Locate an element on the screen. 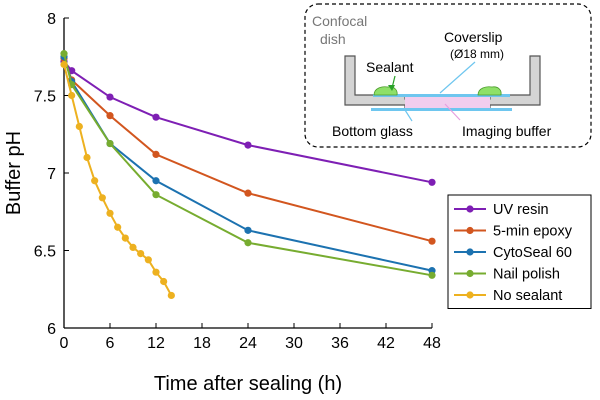 The width and height of the screenshot is (600, 400). legend-item: No sealant is located at coordinates (508, 296).